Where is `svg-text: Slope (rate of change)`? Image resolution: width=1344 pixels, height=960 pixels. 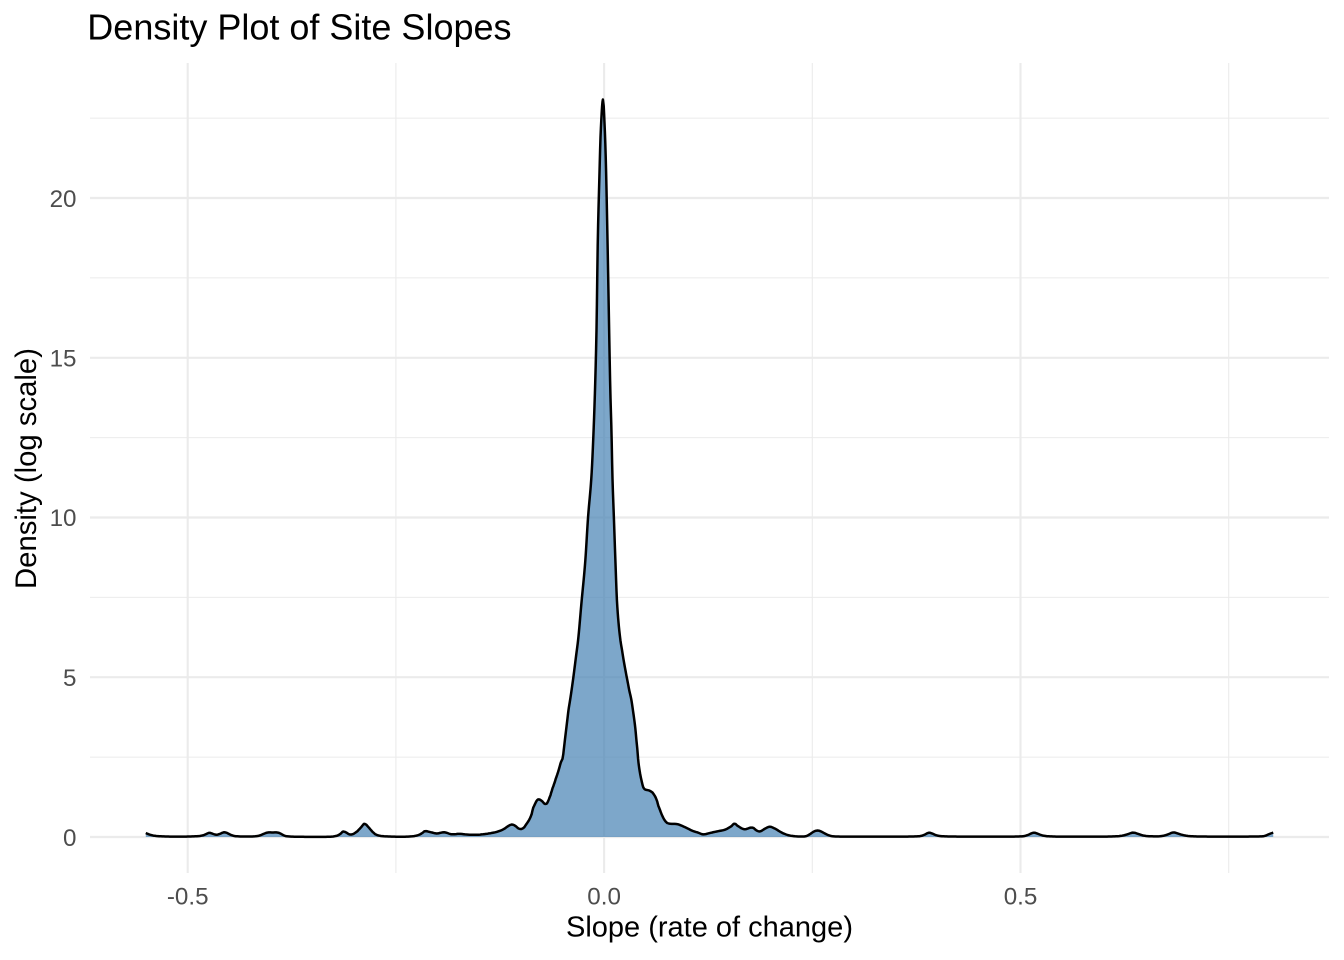
svg-text: Slope (rate of change) is located at coordinates (709, 928).